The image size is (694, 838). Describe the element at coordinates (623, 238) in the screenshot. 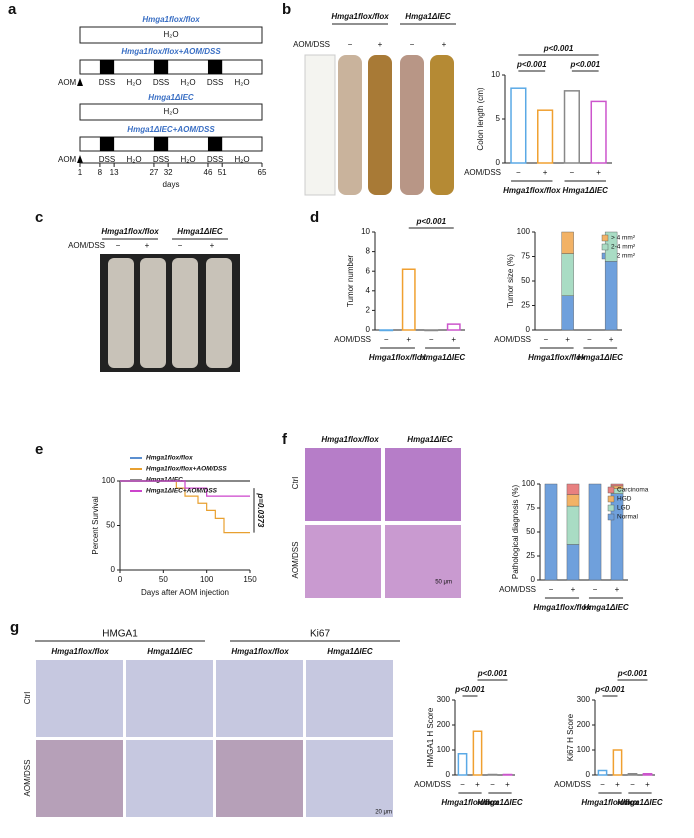

I see `legend-label: > 4 mm²` at that location.